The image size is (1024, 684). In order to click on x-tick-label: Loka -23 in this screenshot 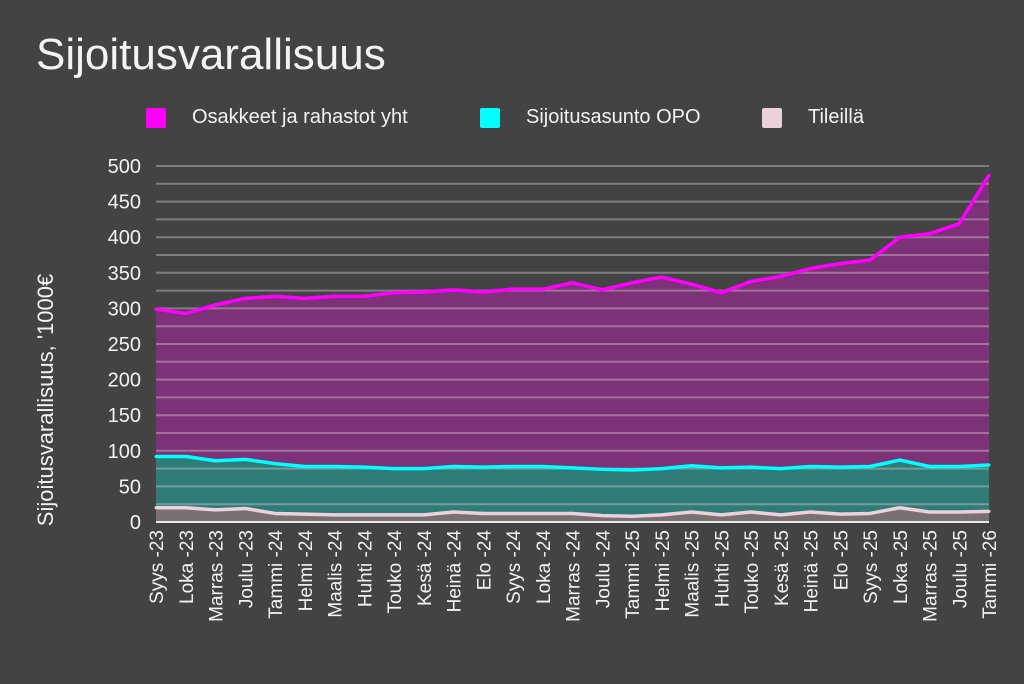, I will do `click(187, 567)`.